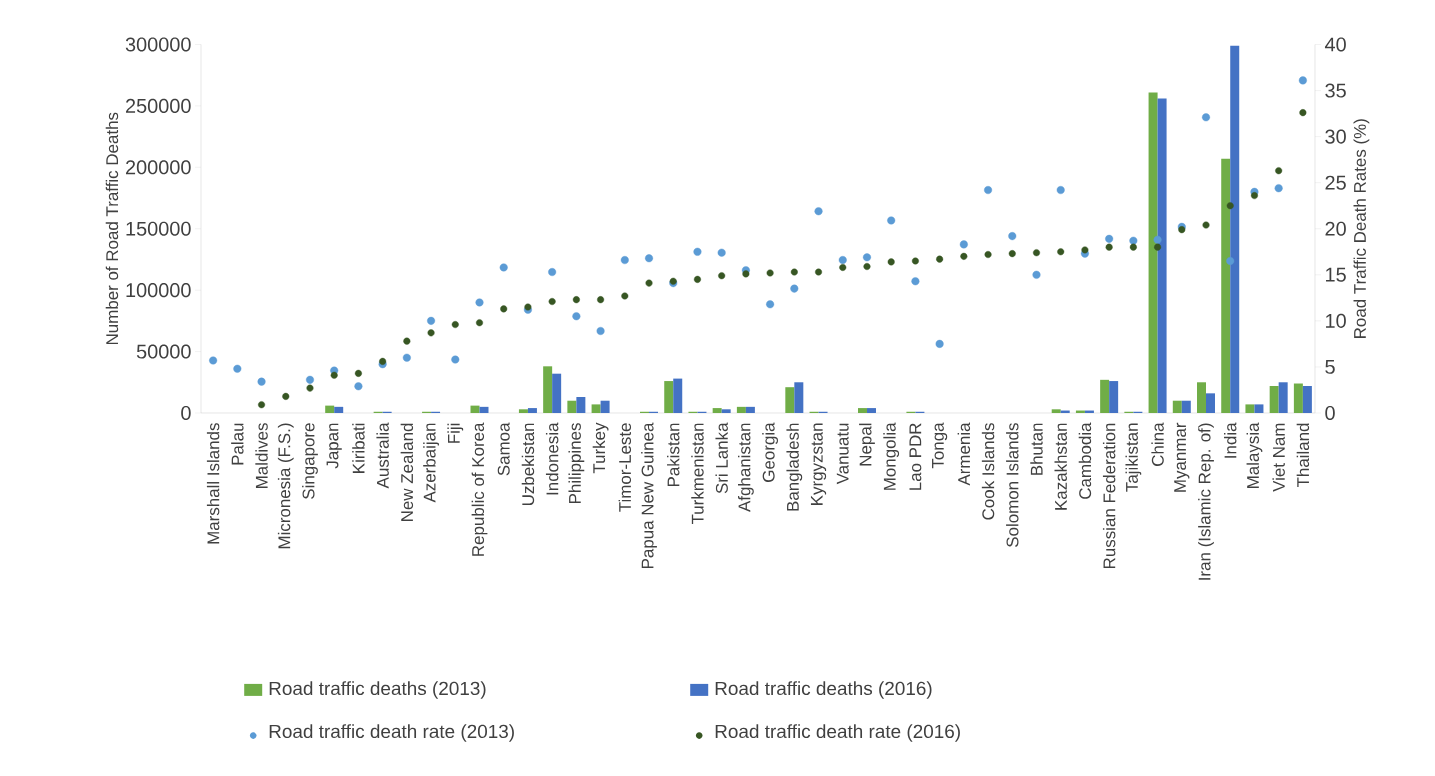  Describe the element at coordinates (382, 455) in the screenshot. I see `x-tick-label: Australia` at that location.